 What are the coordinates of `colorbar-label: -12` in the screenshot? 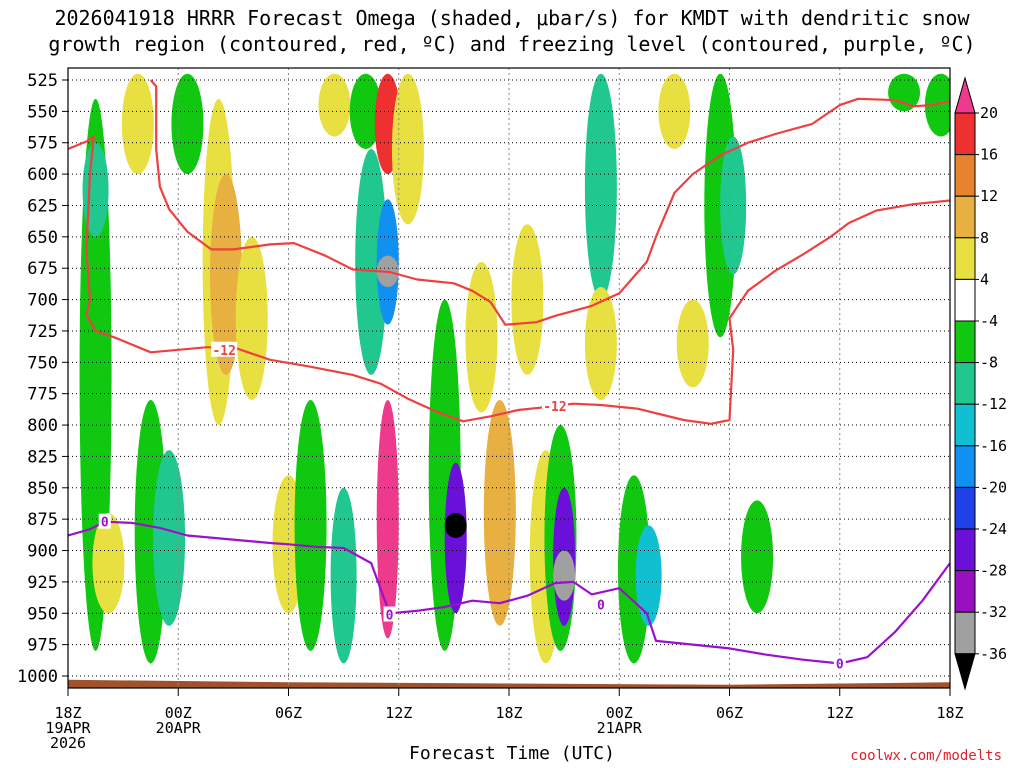 It's located at (993, 404).